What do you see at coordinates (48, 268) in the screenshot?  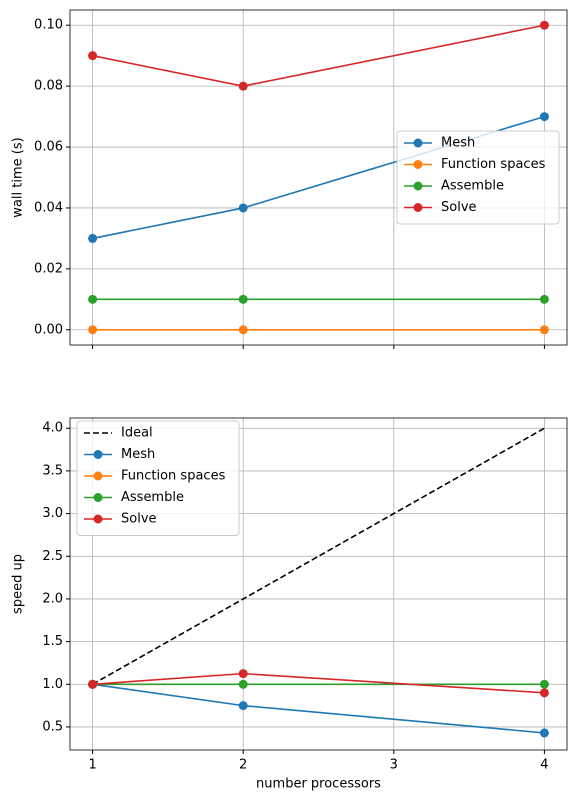 I see `y-tick-label: 0.02` at bounding box center [48, 268].